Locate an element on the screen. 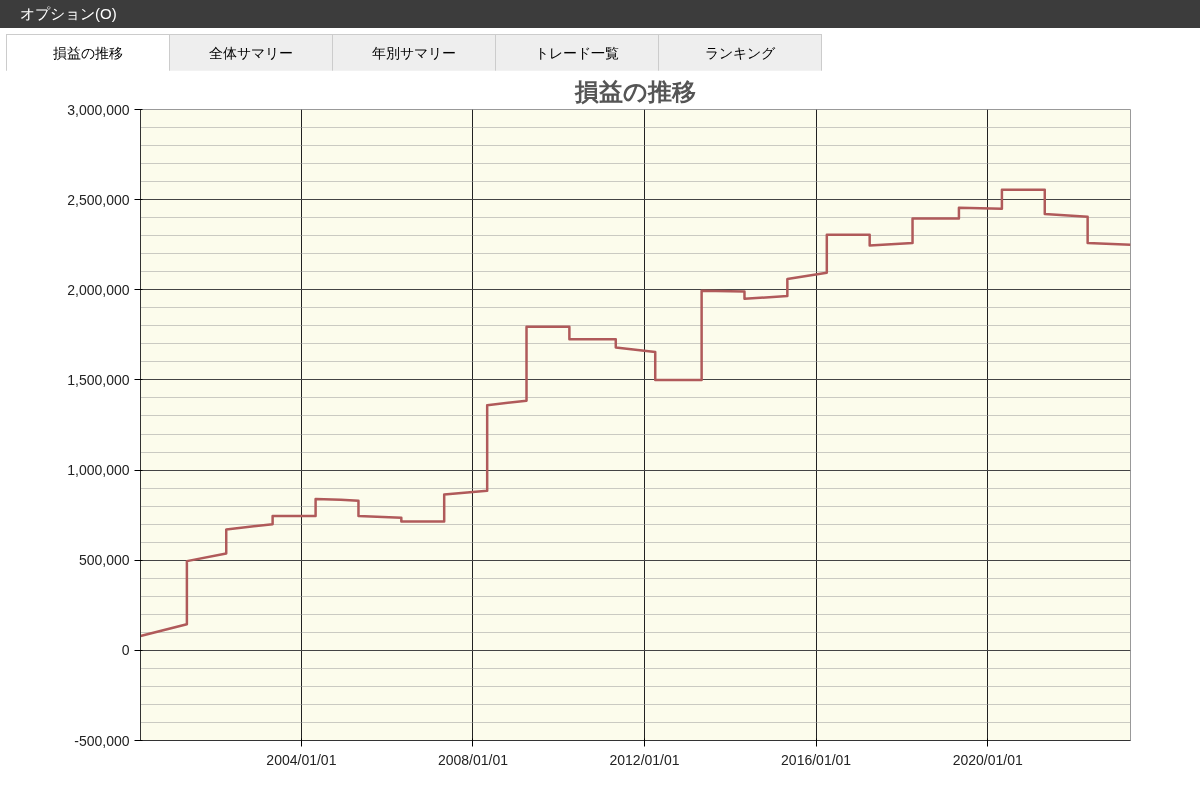 The width and height of the screenshot is (1200, 807). text: 年別サマリー is located at coordinates (414, 52).